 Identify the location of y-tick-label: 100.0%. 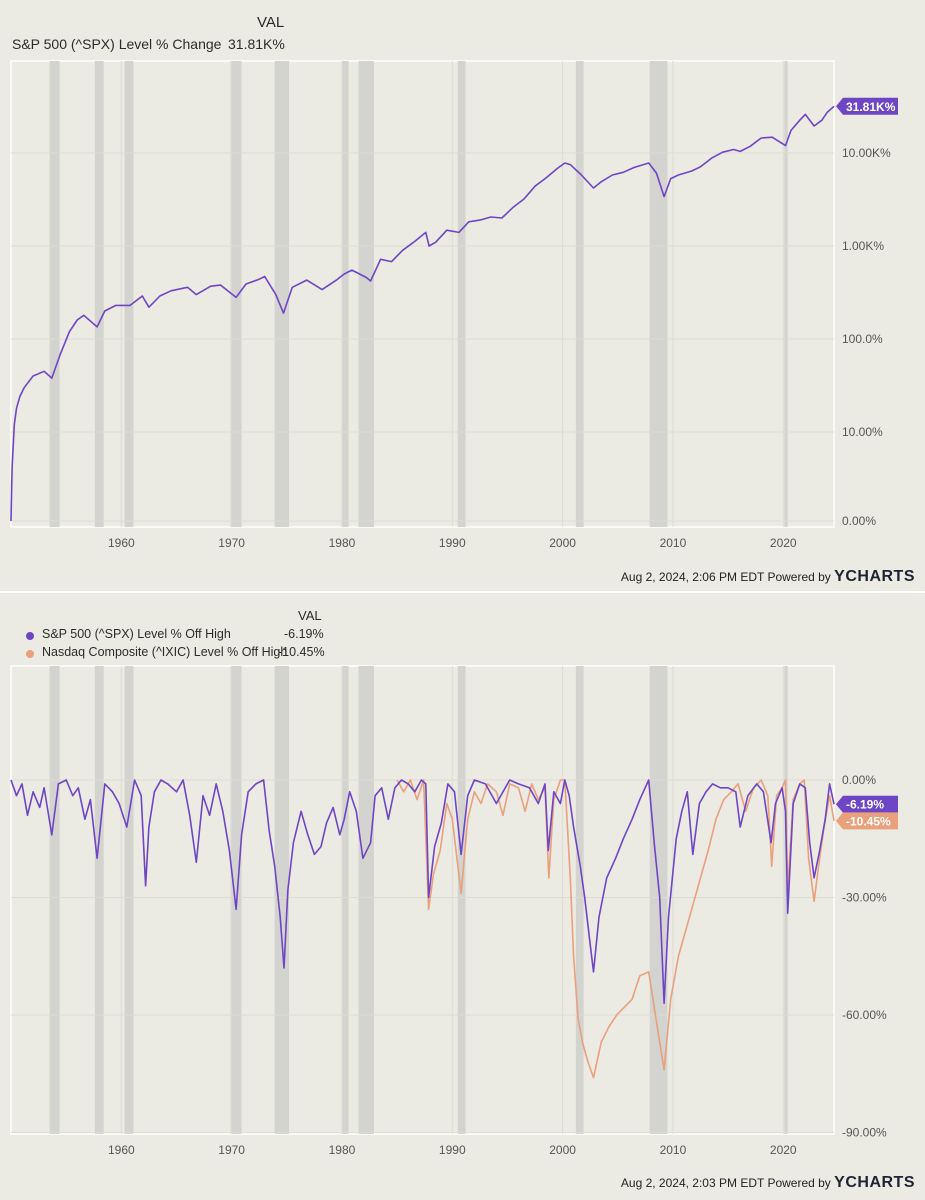
(862, 339).